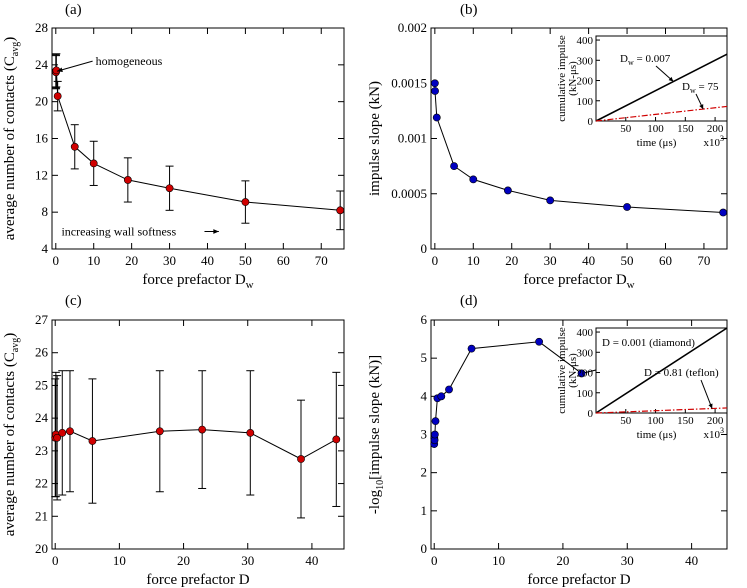 Image resolution: width=747 pixels, height=588 pixels. I want to click on x-axis-label: force prefactor D, so click(197, 580).